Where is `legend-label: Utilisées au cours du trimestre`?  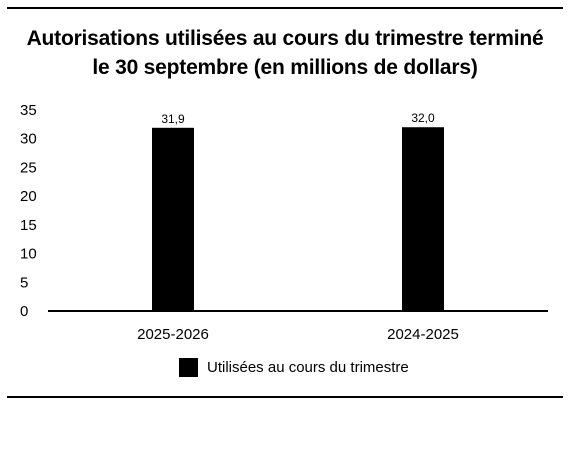
legend-label: Utilisées au cours du trimestre is located at coordinates (308, 367).